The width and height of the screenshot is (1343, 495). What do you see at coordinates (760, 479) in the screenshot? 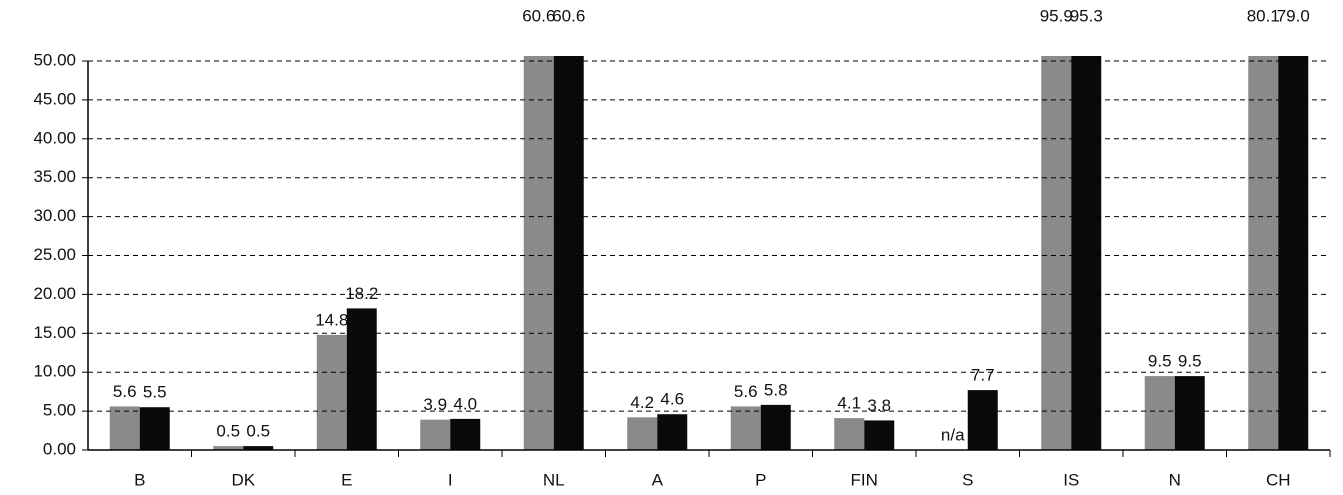
I see `x-tick-label: P` at bounding box center [760, 479].